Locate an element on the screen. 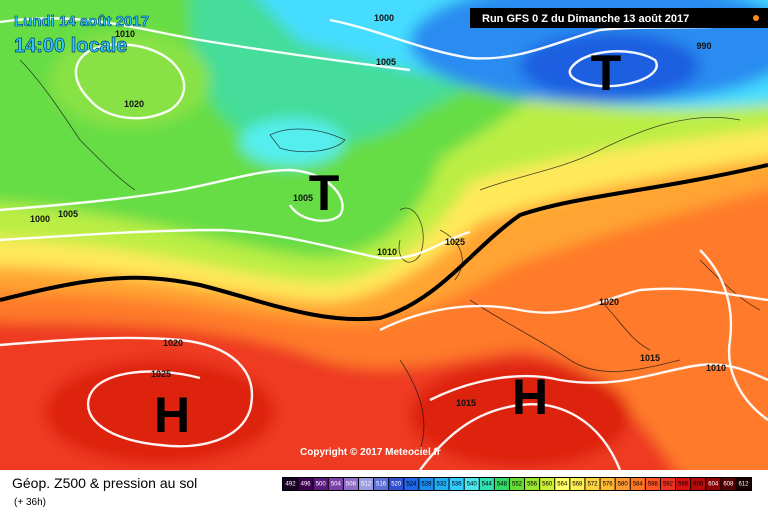 The height and width of the screenshot is (512, 768). scale-label: 600 is located at coordinates (698, 485).